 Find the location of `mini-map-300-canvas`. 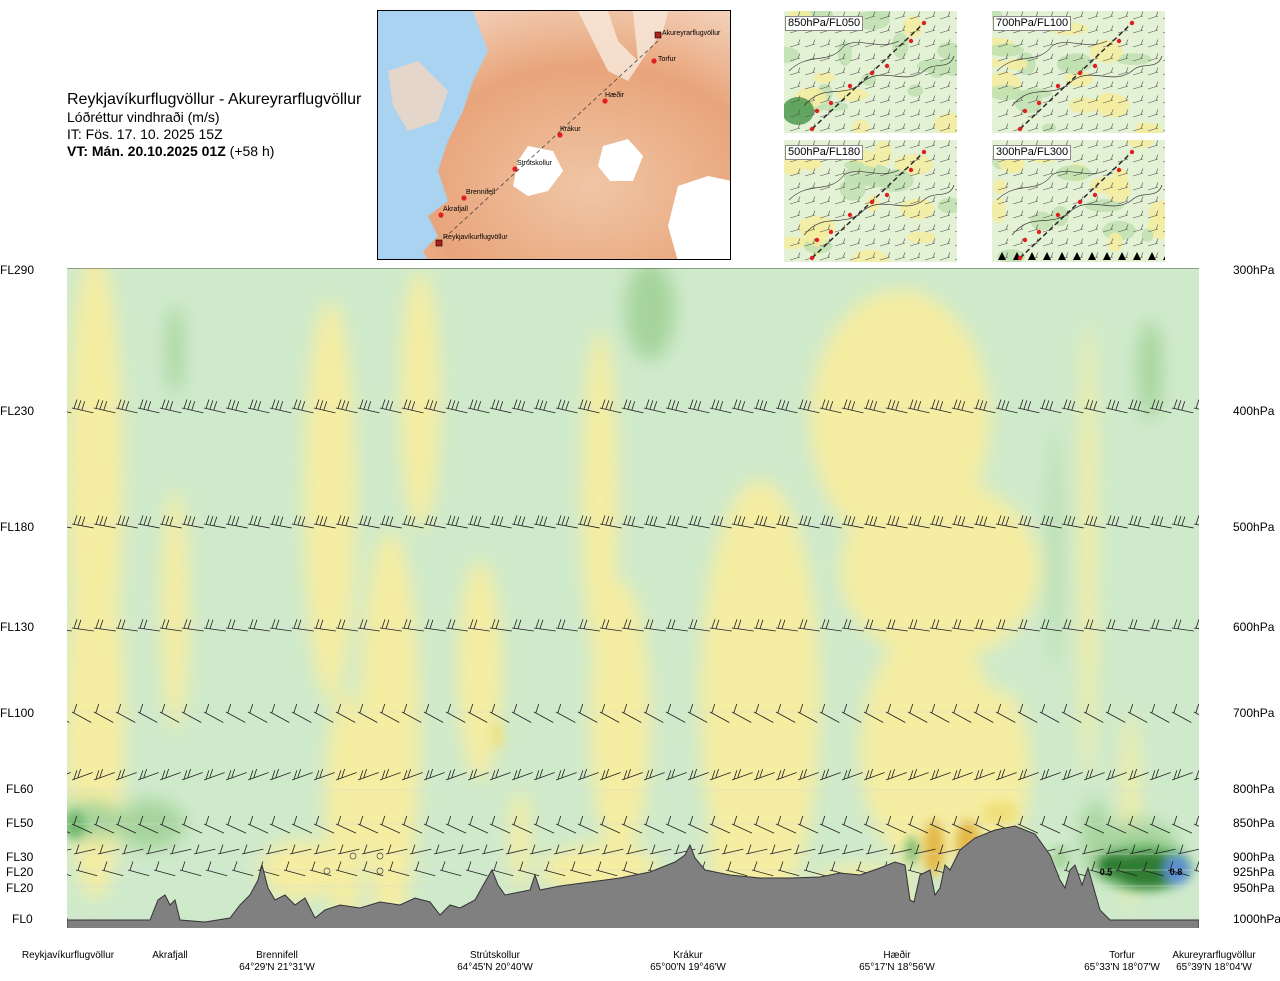

mini-map-300-canvas is located at coordinates (1078, 201).